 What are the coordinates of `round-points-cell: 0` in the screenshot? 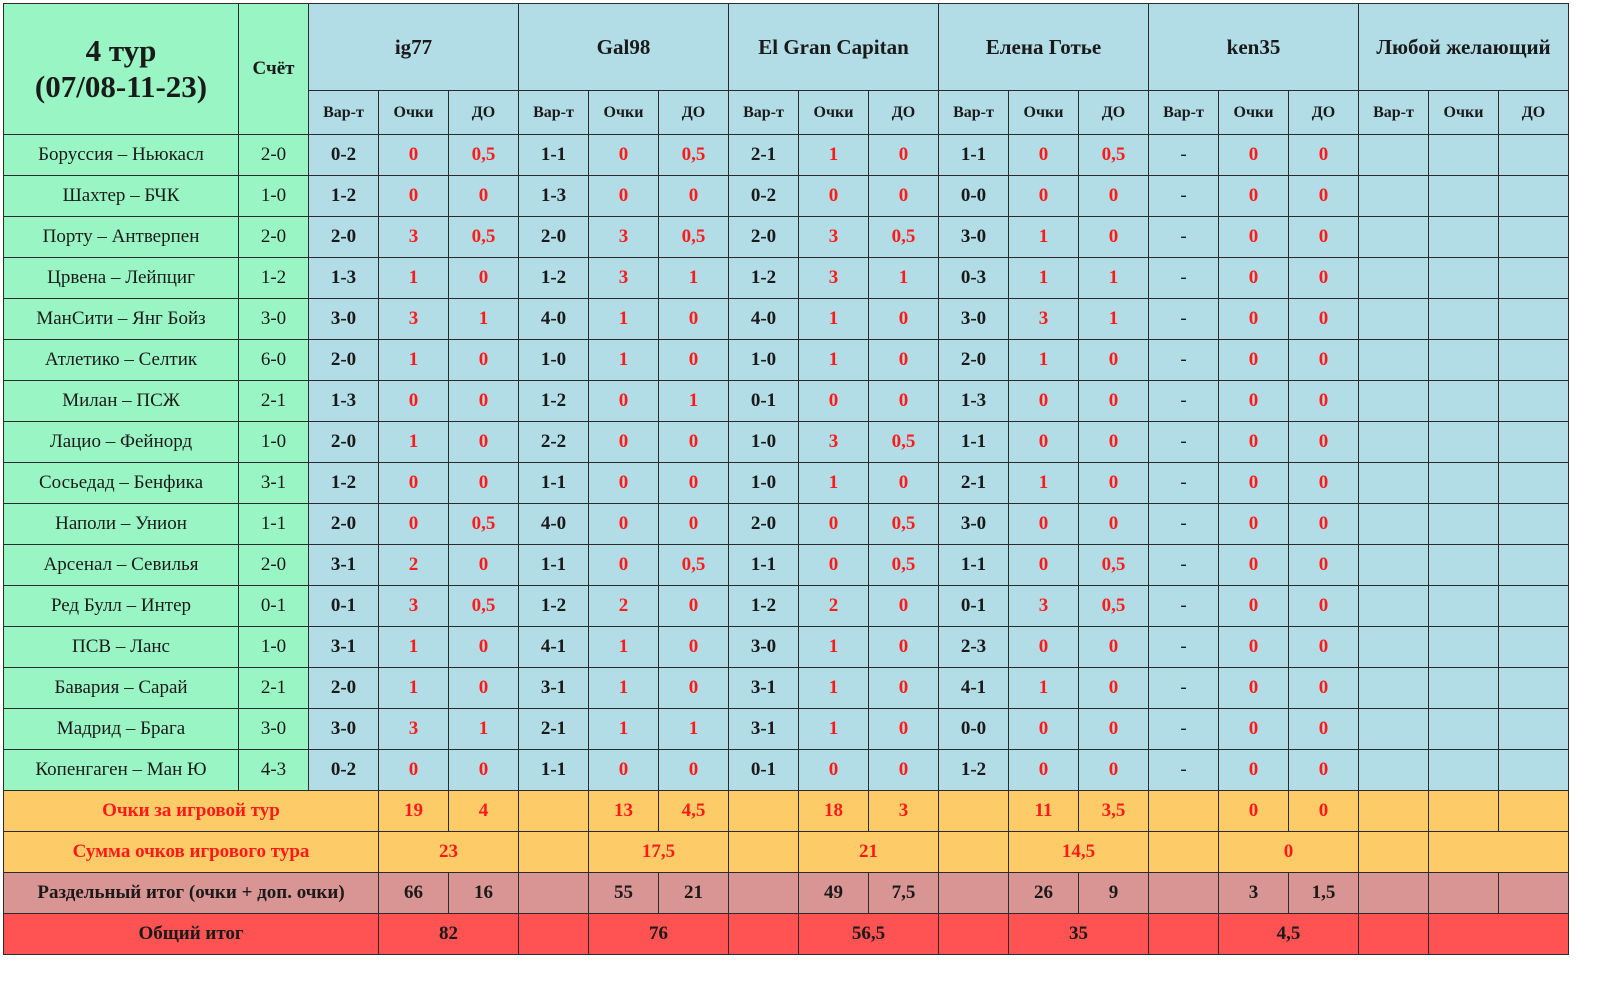 It's located at (1253, 811).